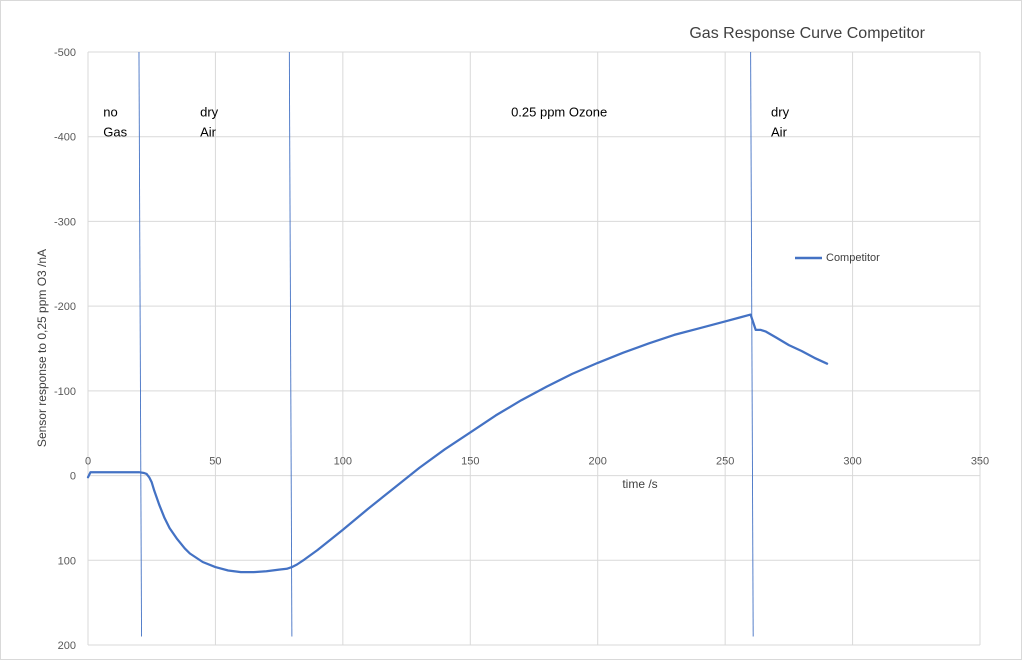 This screenshot has height=662, width=1024. Describe the element at coordinates (209, 111) in the screenshot. I see `annotation-1-line-0: dry` at that location.